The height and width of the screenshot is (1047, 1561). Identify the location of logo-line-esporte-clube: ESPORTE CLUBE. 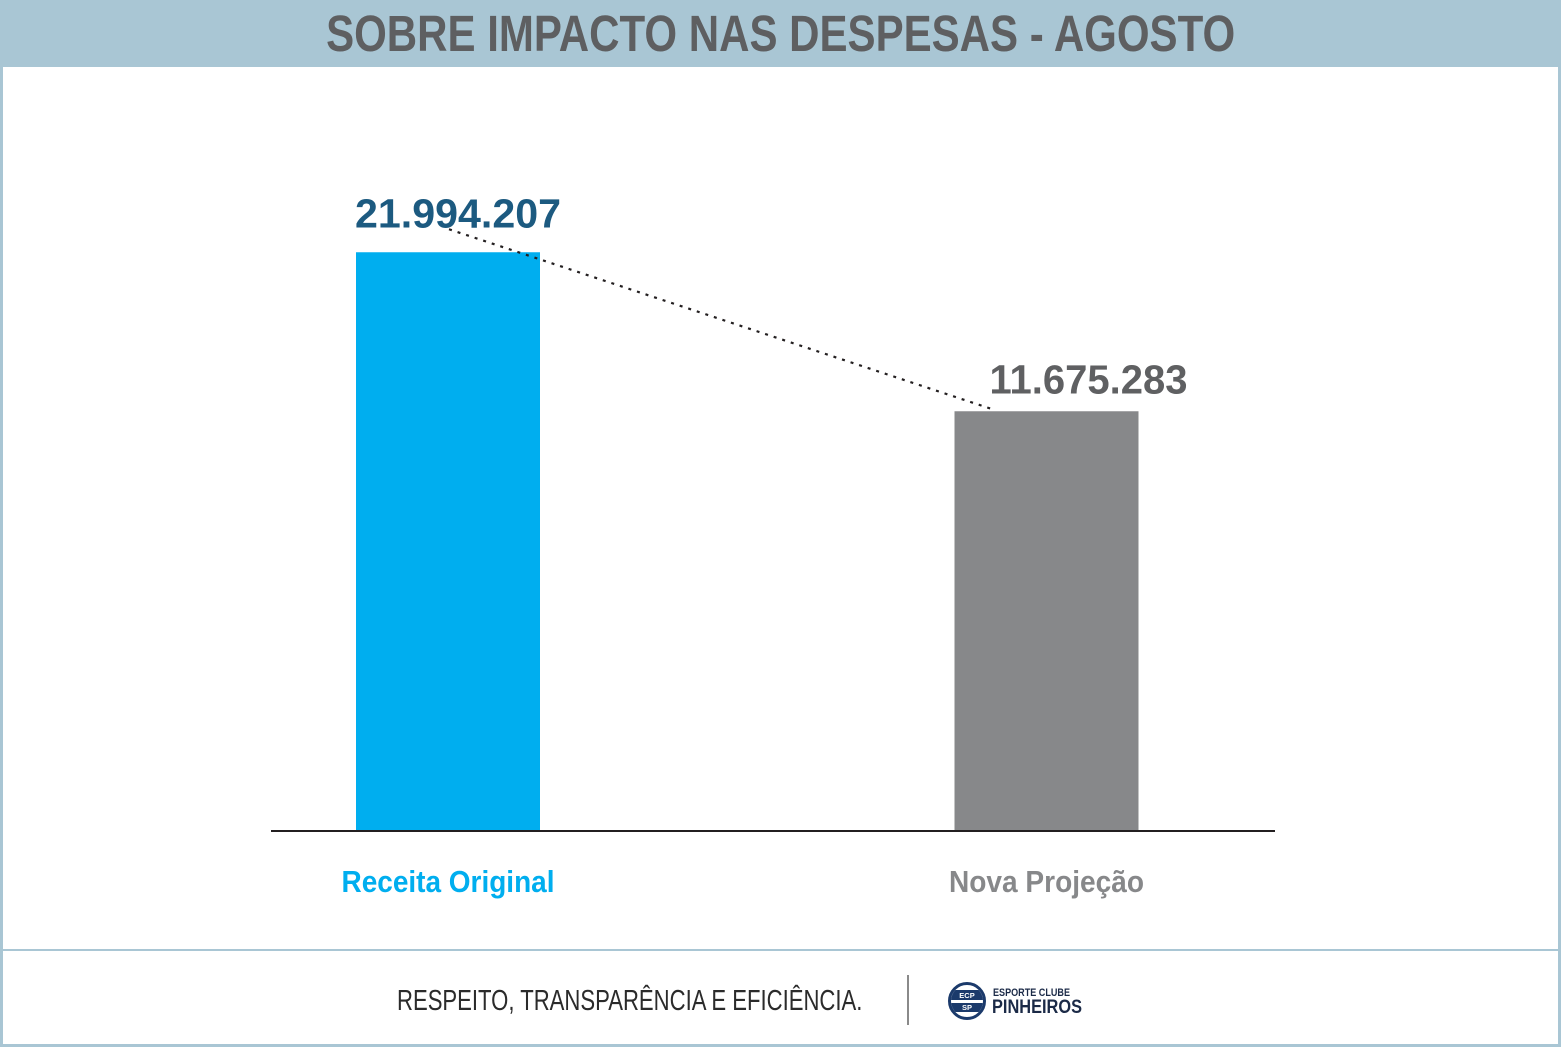
(1031, 993).